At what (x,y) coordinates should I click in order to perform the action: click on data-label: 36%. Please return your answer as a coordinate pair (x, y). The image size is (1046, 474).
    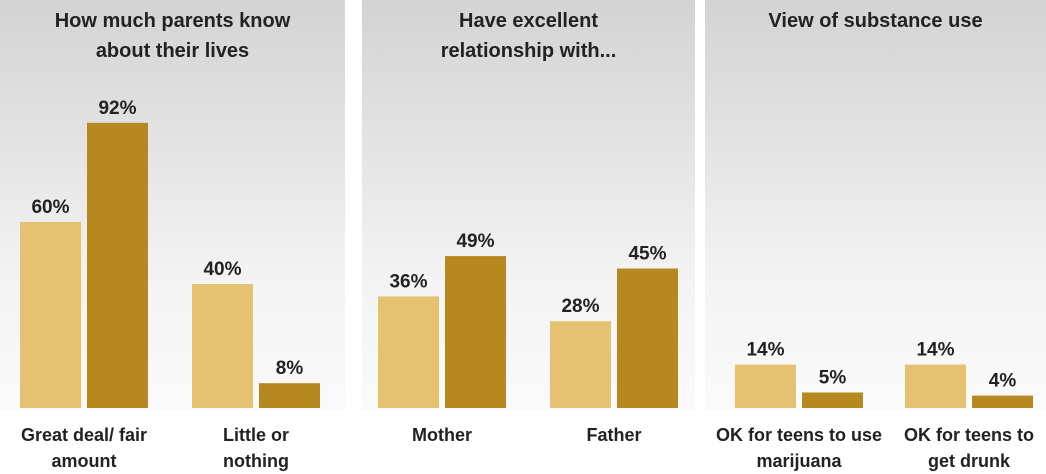
    Looking at the image, I should click on (408, 281).